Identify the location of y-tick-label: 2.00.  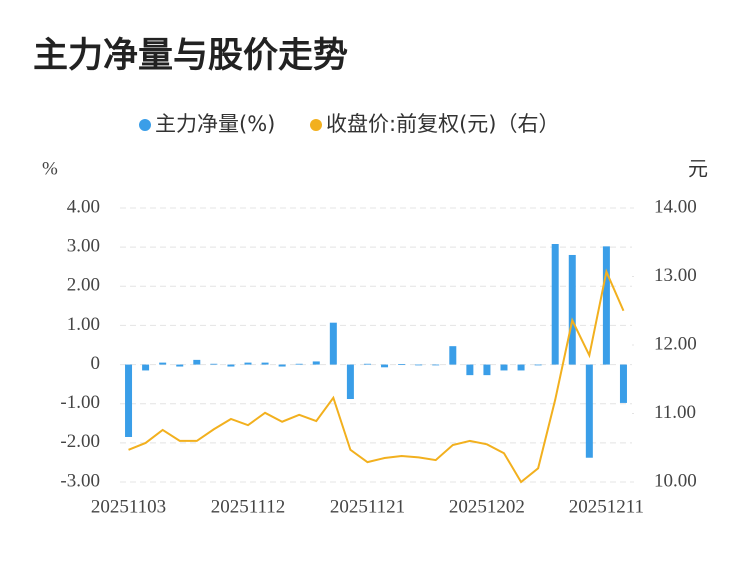
(83, 285).